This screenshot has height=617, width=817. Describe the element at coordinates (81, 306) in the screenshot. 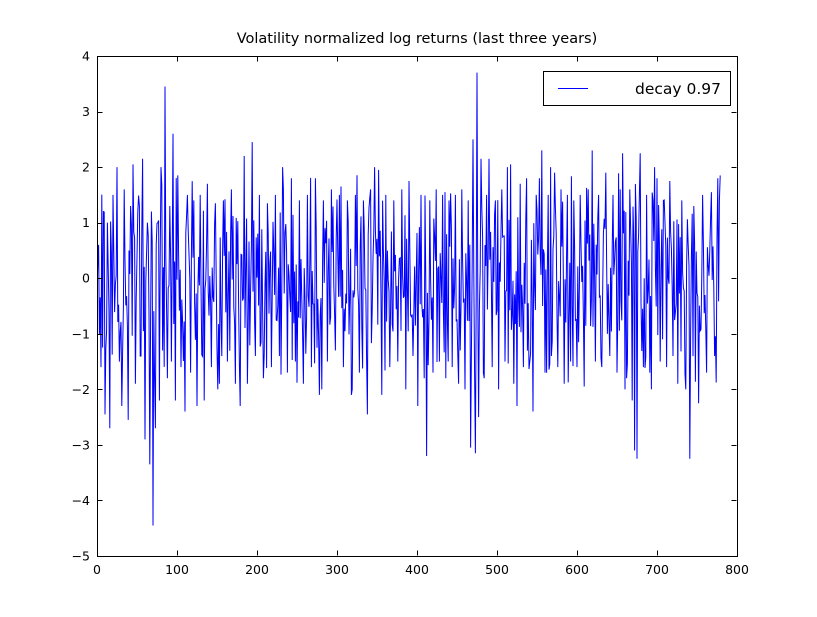

I see `y-axis-tick-labels: −5 −4 −3 −2 −1 0 1 2 3 4` at that location.